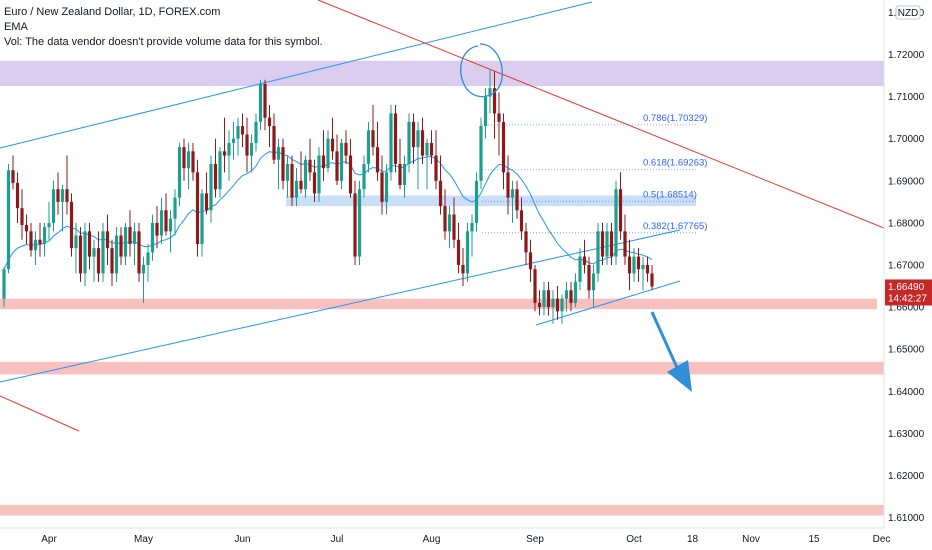 This screenshot has width=932, height=550. What do you see at coordinates (481, 70) in the screenshot?
I see `highlight-circle` at bounding box center [481, 70].